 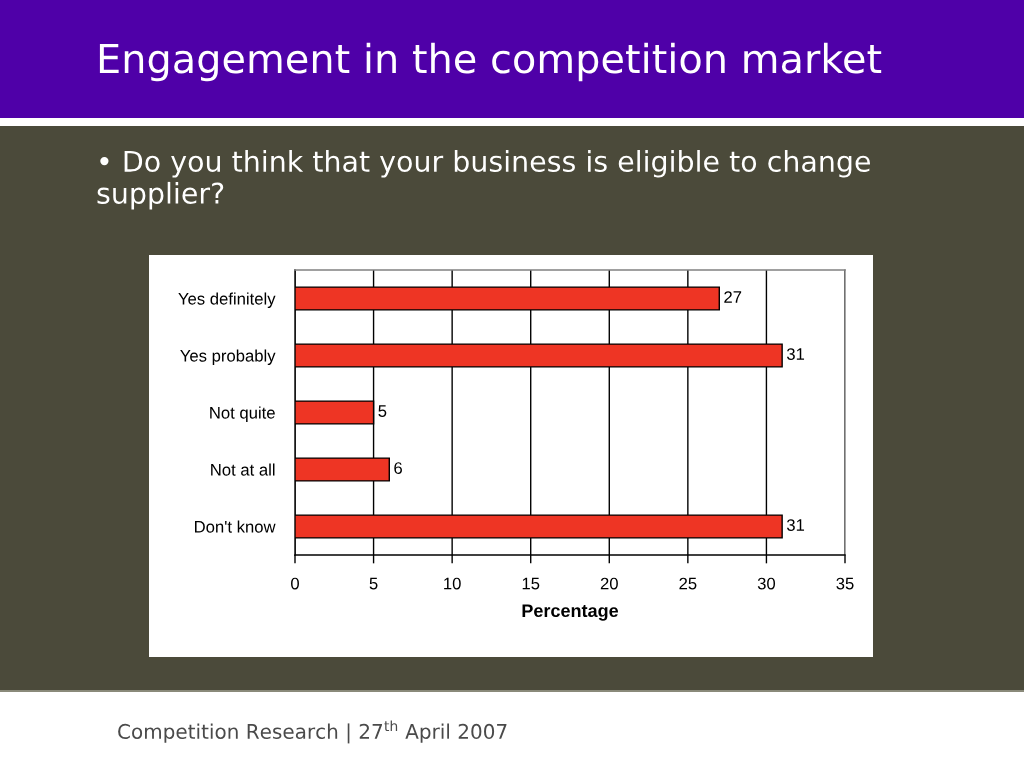 I want to click on y-tick-label: Yes definitely, so click(x=227, y=300).